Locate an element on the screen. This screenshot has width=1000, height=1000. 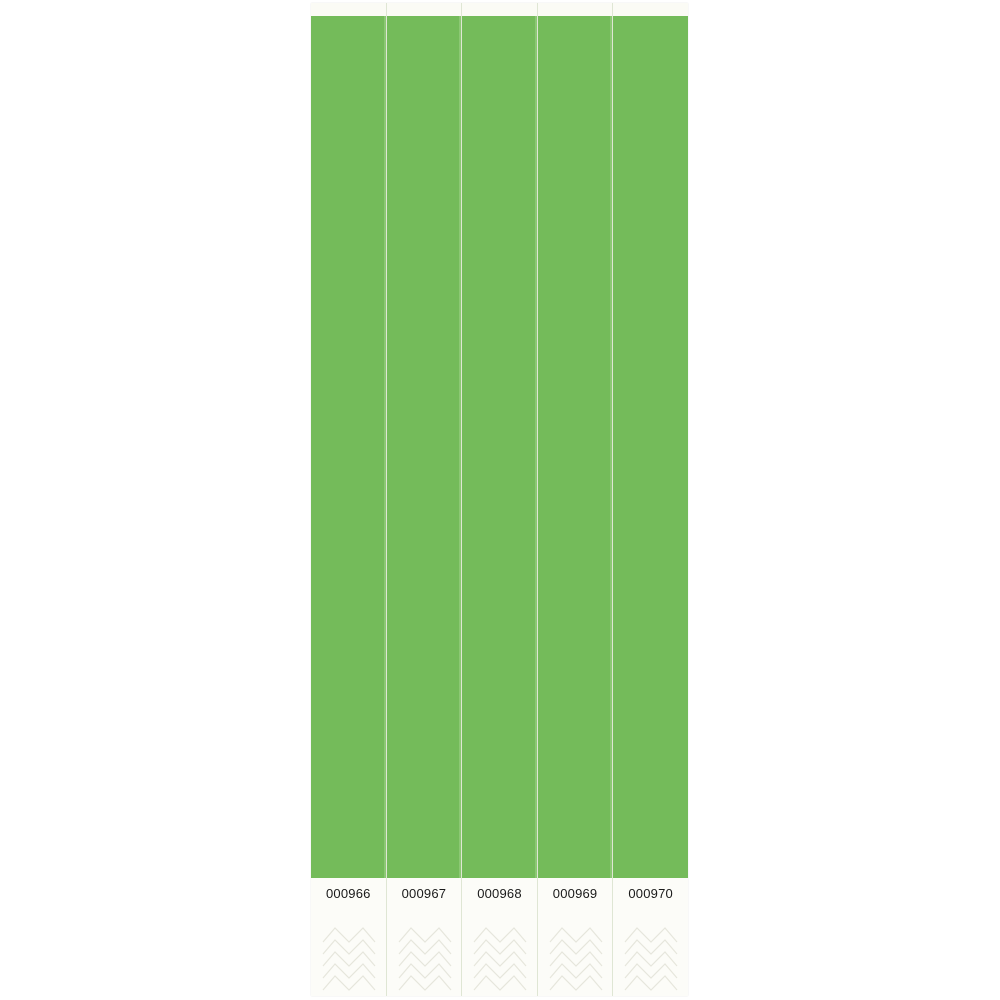
serial-number: 000967 is located at coordinates (424, 893).